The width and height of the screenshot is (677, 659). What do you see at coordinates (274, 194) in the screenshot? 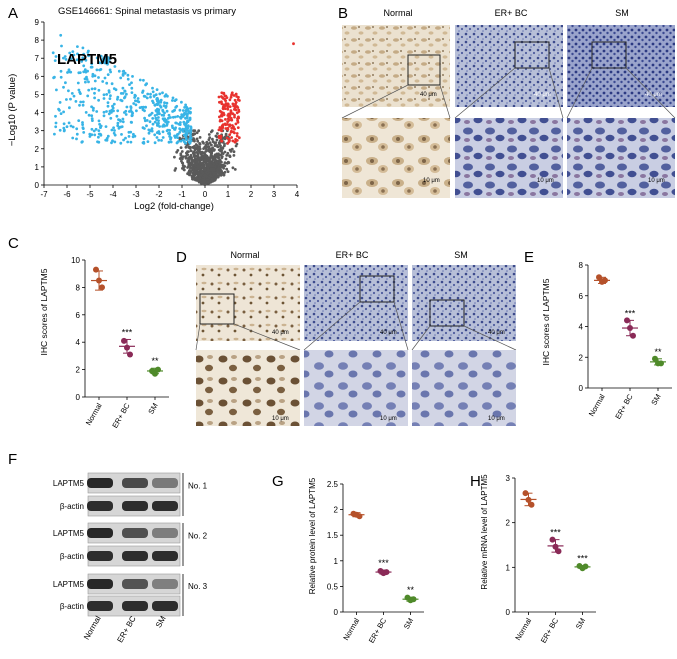
I see `volcano-x-tick-label: 3` at bounding box center [274, 194].